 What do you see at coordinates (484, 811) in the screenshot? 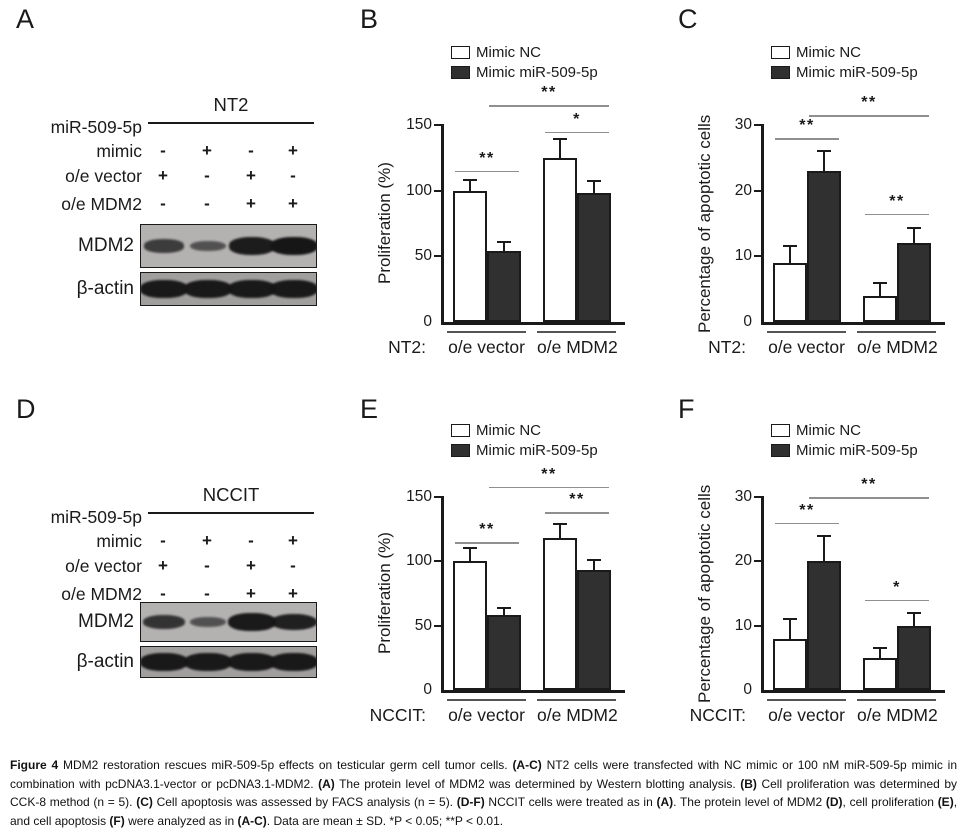
I see `caption-segment: , and cell apoptosis` at bounding box center [484, 811].